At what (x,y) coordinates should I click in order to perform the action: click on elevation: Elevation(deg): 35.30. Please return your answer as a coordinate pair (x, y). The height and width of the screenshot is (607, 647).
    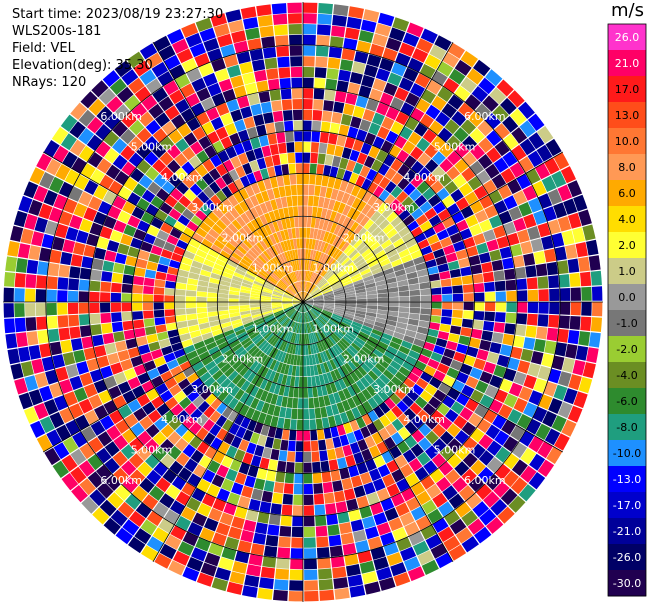
    Looking at the image, I should click on (82, 65).